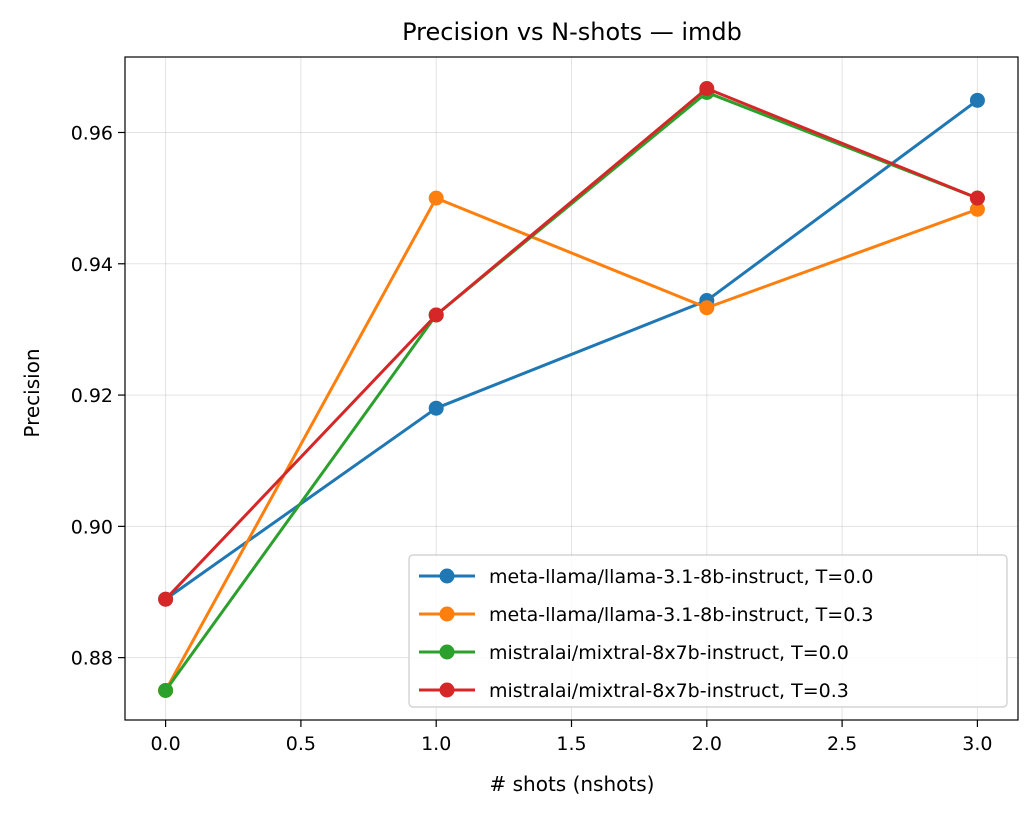  Describe the element at coordinates (92, 133) in the screenshot. I see `y-tick-label: 0.96` at that location.